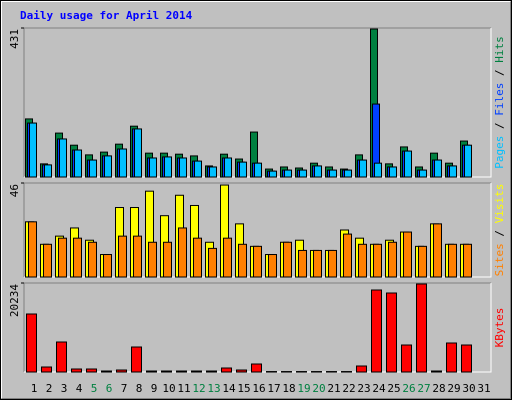 Image resolution: width=512 pixels, height=400 pixels. Describe the element at coordinates (438, 388) in the screenshot. I see `x-tick-label: 28` at that location.